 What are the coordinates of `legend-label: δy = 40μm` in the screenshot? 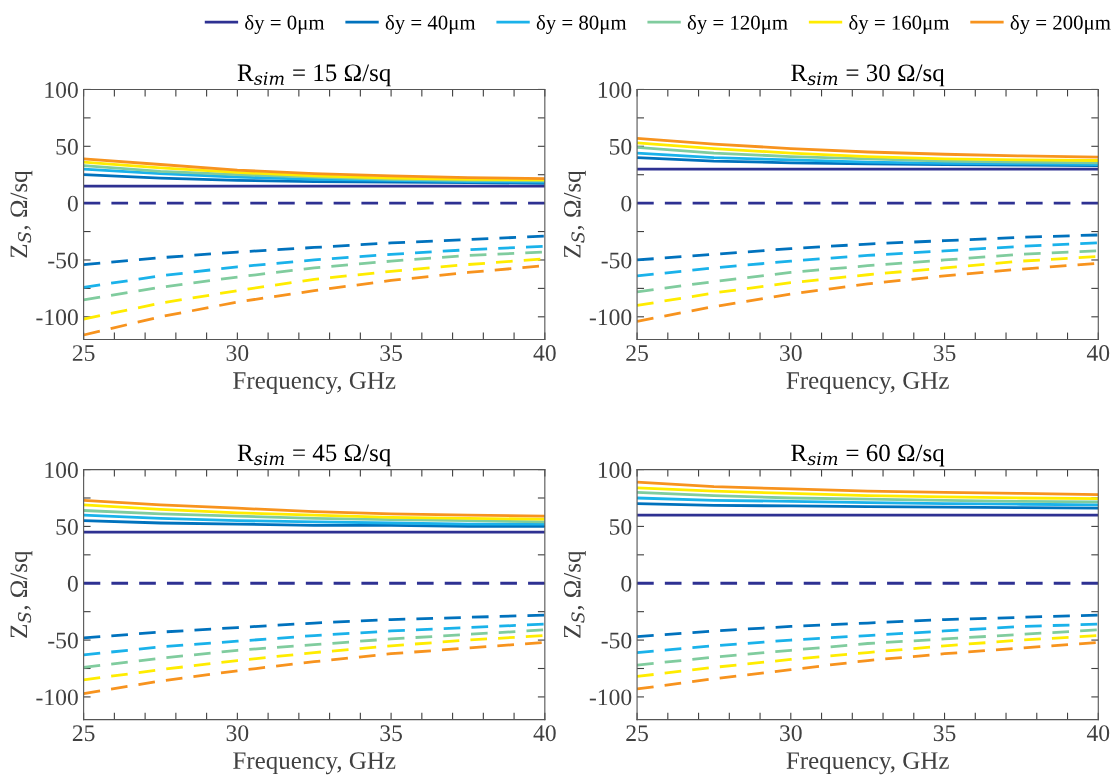 It's located at (430, 24).